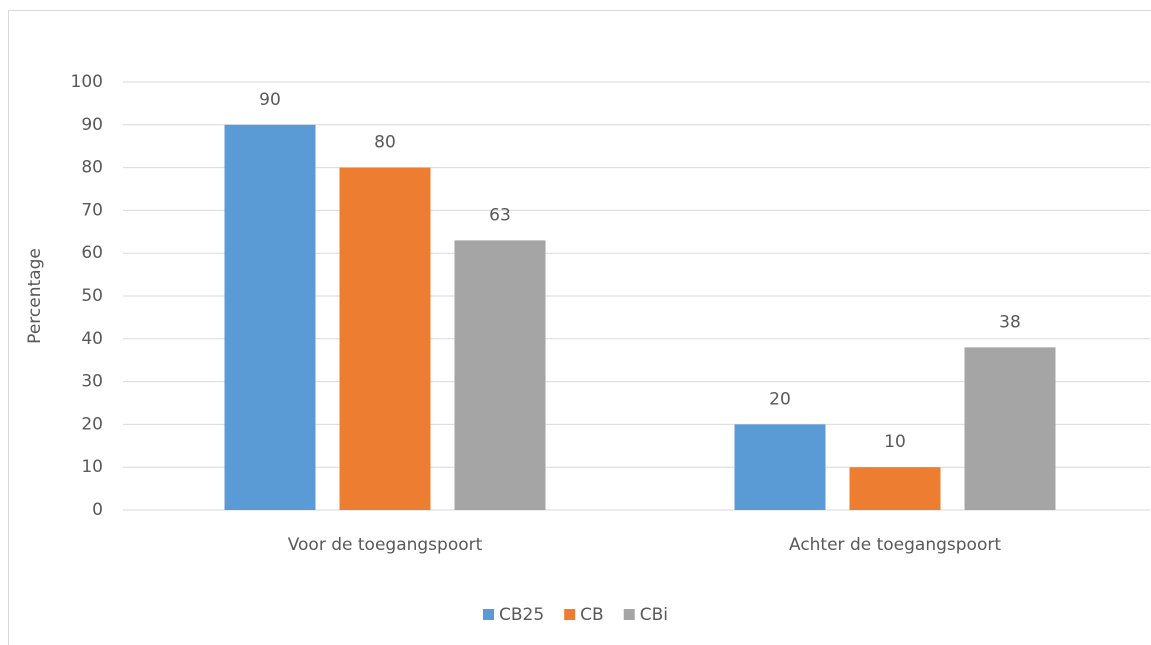  What do you see at coordinates (92, 125) in the screenshot?
I see `y-tick-label: 90` at bounding box center [92, 125].